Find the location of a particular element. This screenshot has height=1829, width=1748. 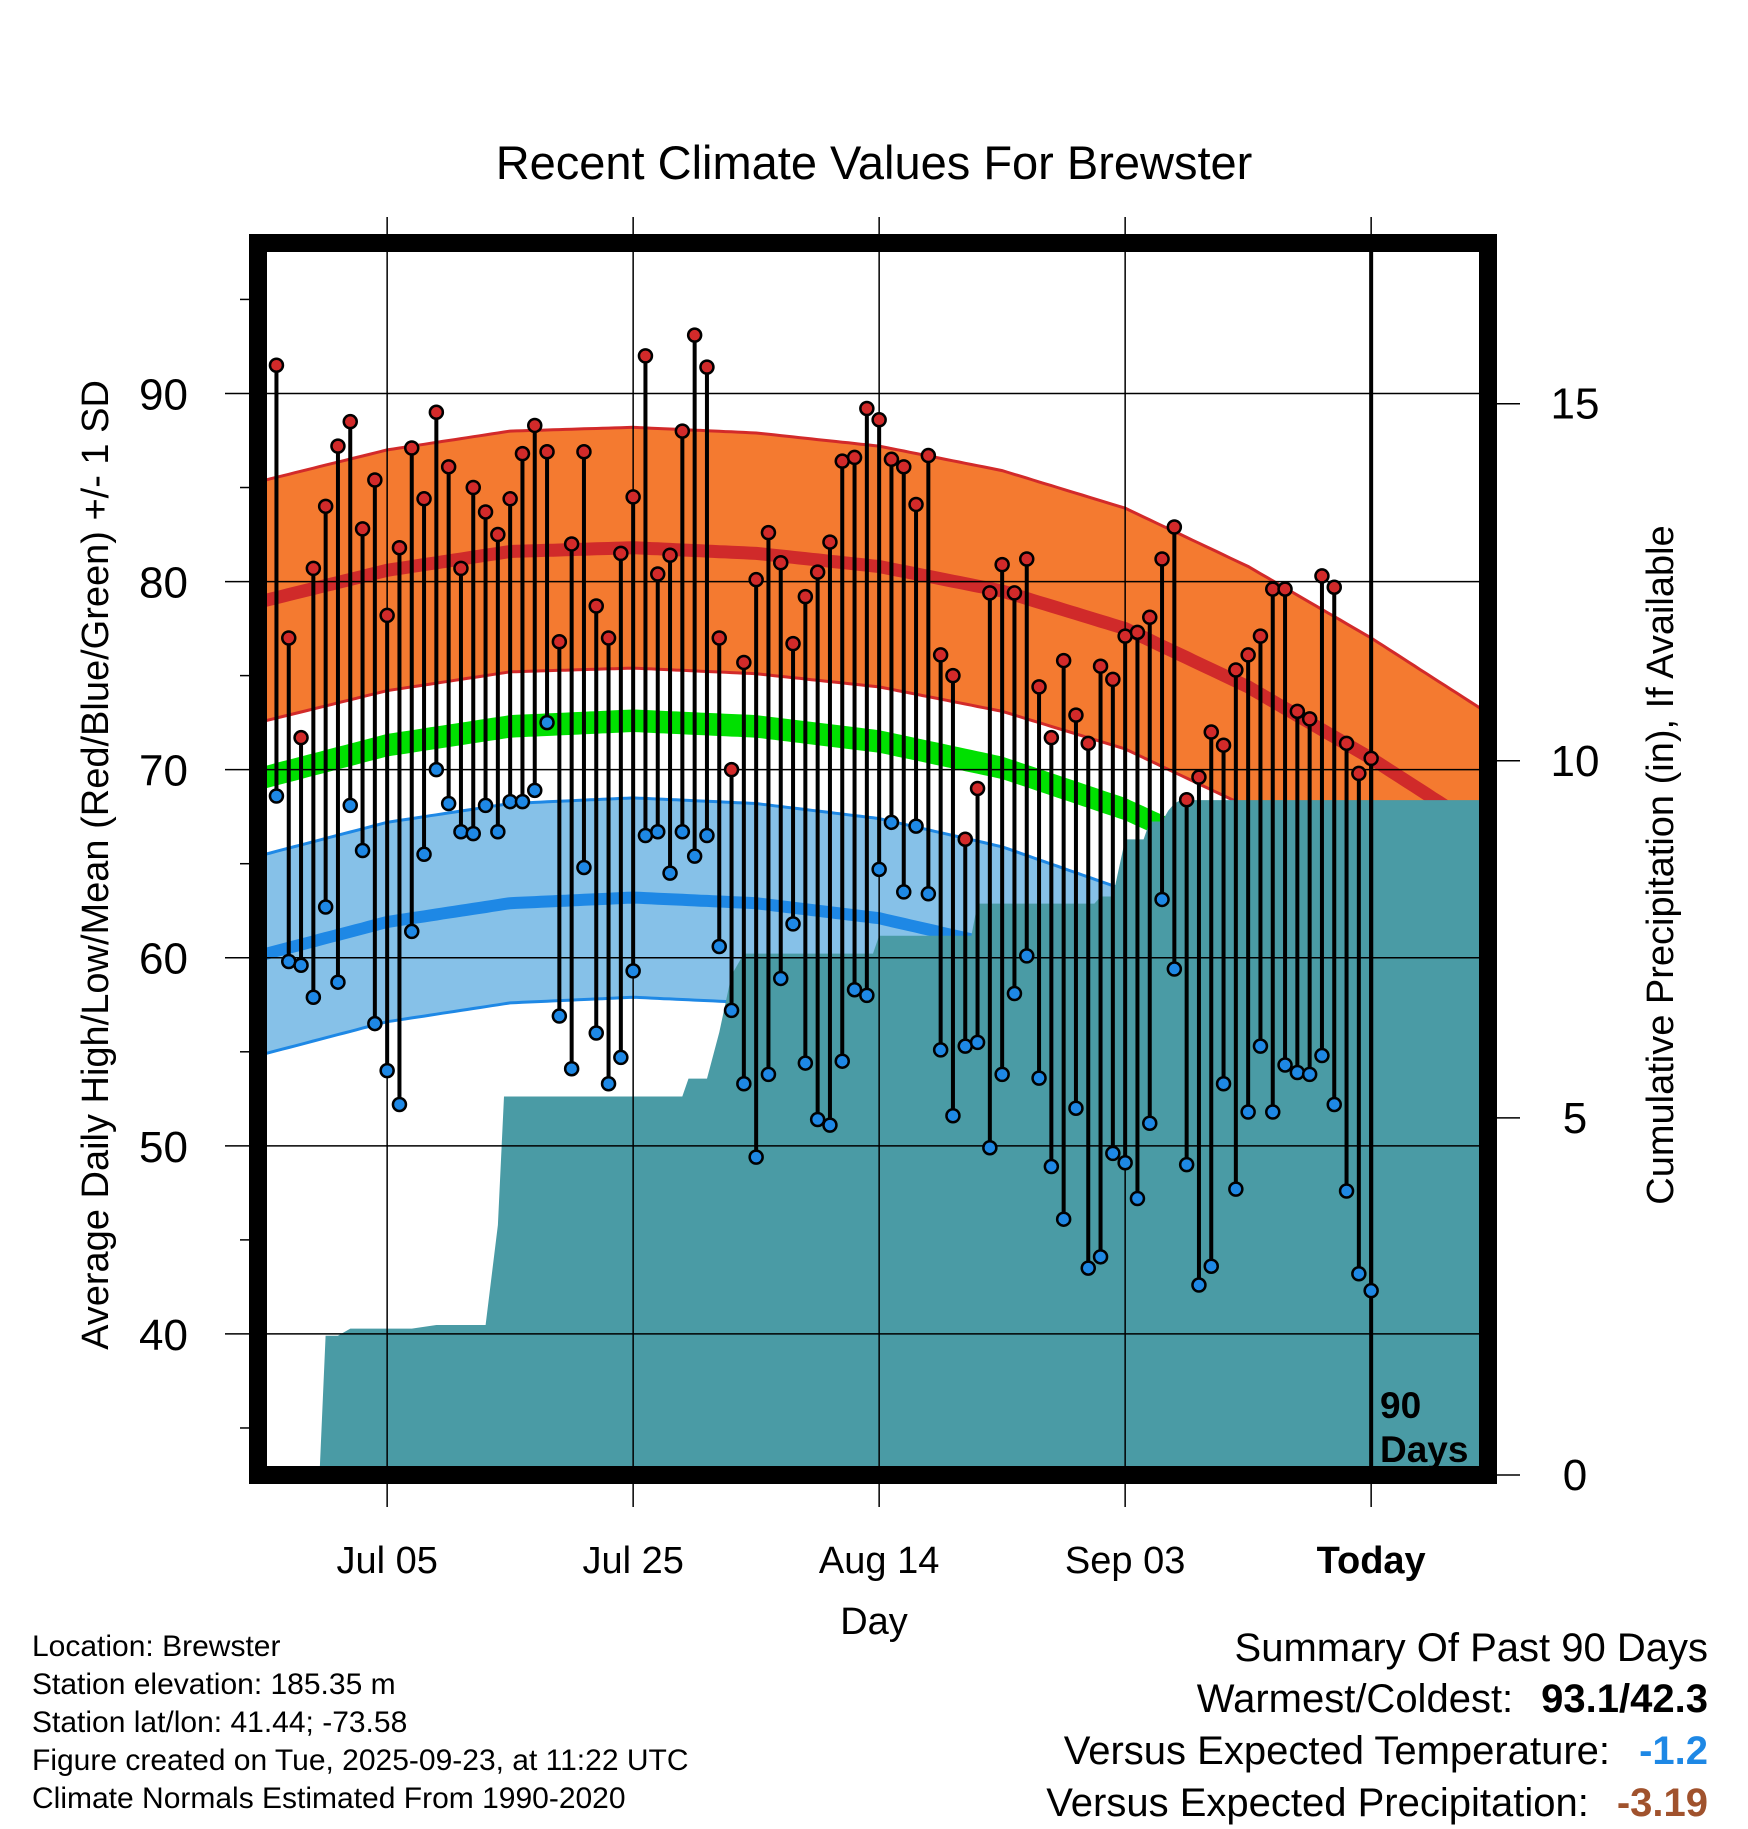

y2-tick-label: 5 is located at coordinates (1575, 1118).